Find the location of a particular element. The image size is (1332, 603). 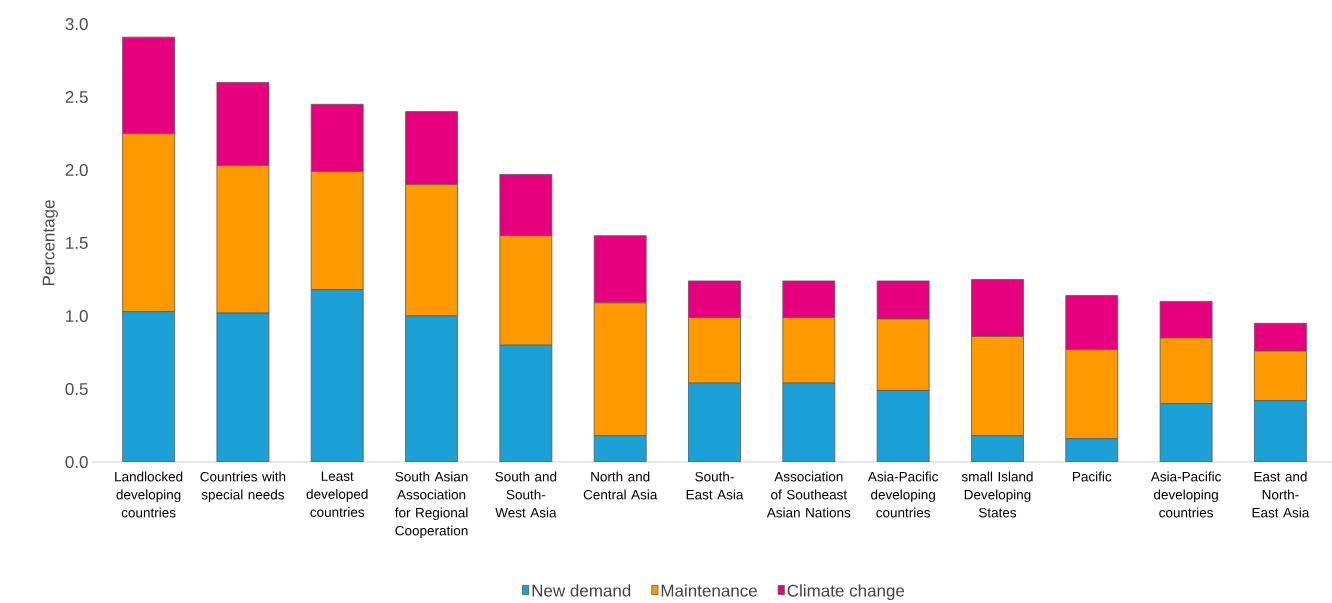

x-tick-label: Pacific is located at coordinates (1092, 476).